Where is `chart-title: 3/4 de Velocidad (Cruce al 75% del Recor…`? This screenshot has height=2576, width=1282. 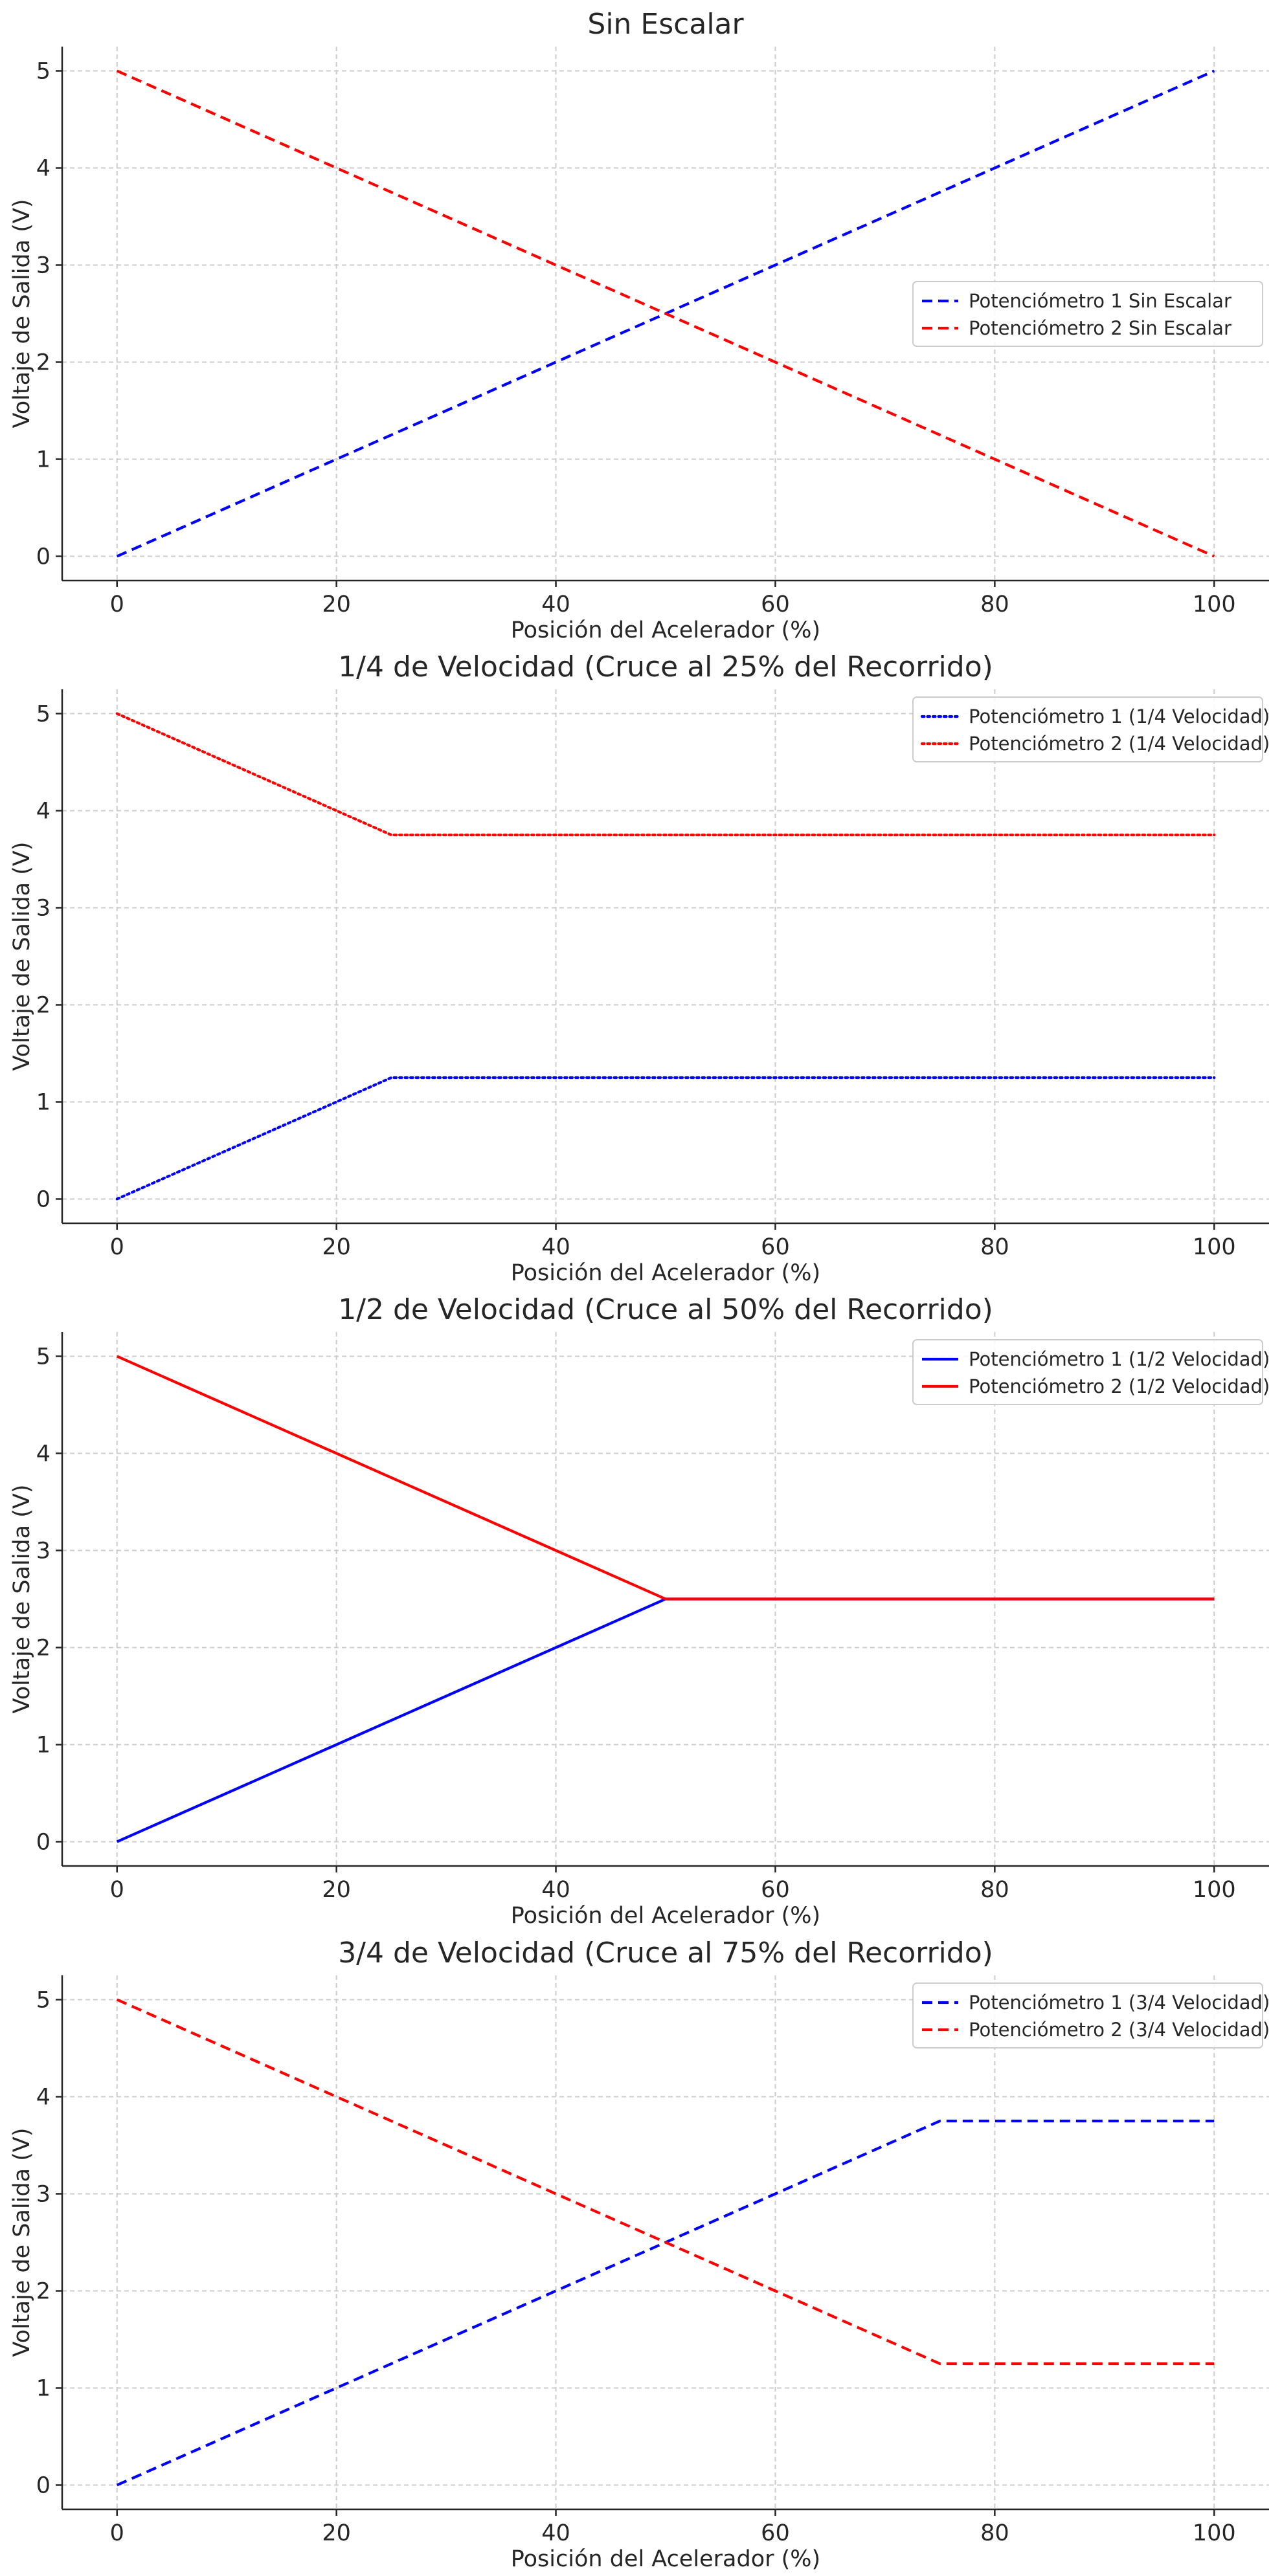 chart-title: 3/4 de Velocidad (Cruce al 75% del Recor… is located at coordinates (665, 1953).